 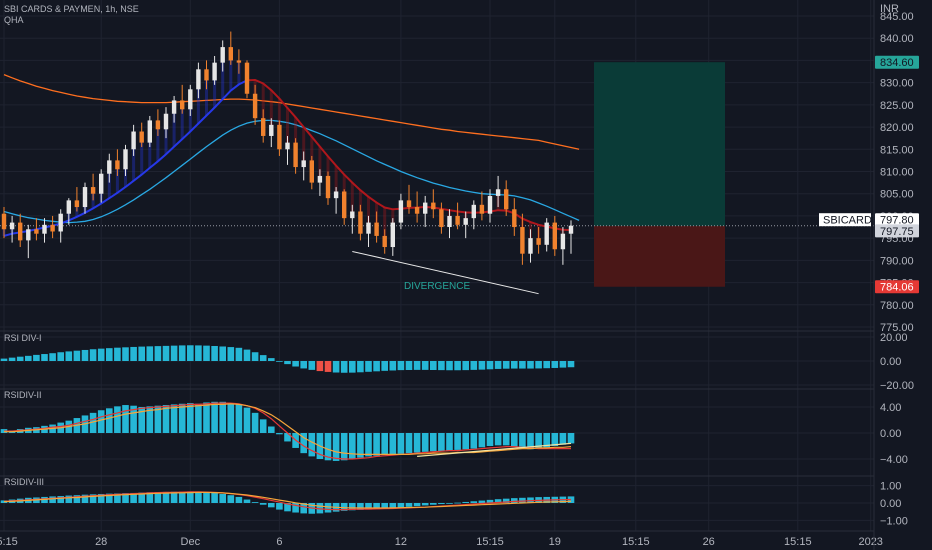 I want to click on price-badge-target, so click(x=897, y=62).